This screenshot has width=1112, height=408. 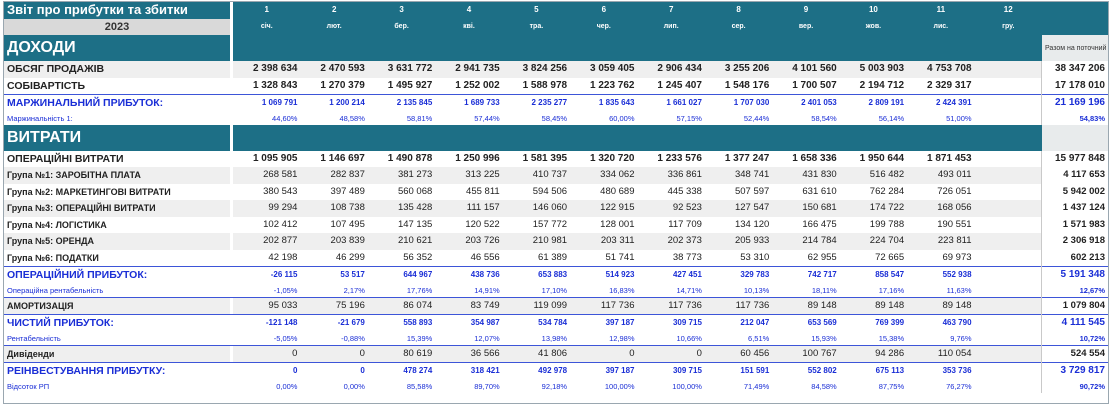 What do you see at coordinates (418, 257) in the screenshot?
I see `month-value: 56 352` at bounding box center [418, 257].